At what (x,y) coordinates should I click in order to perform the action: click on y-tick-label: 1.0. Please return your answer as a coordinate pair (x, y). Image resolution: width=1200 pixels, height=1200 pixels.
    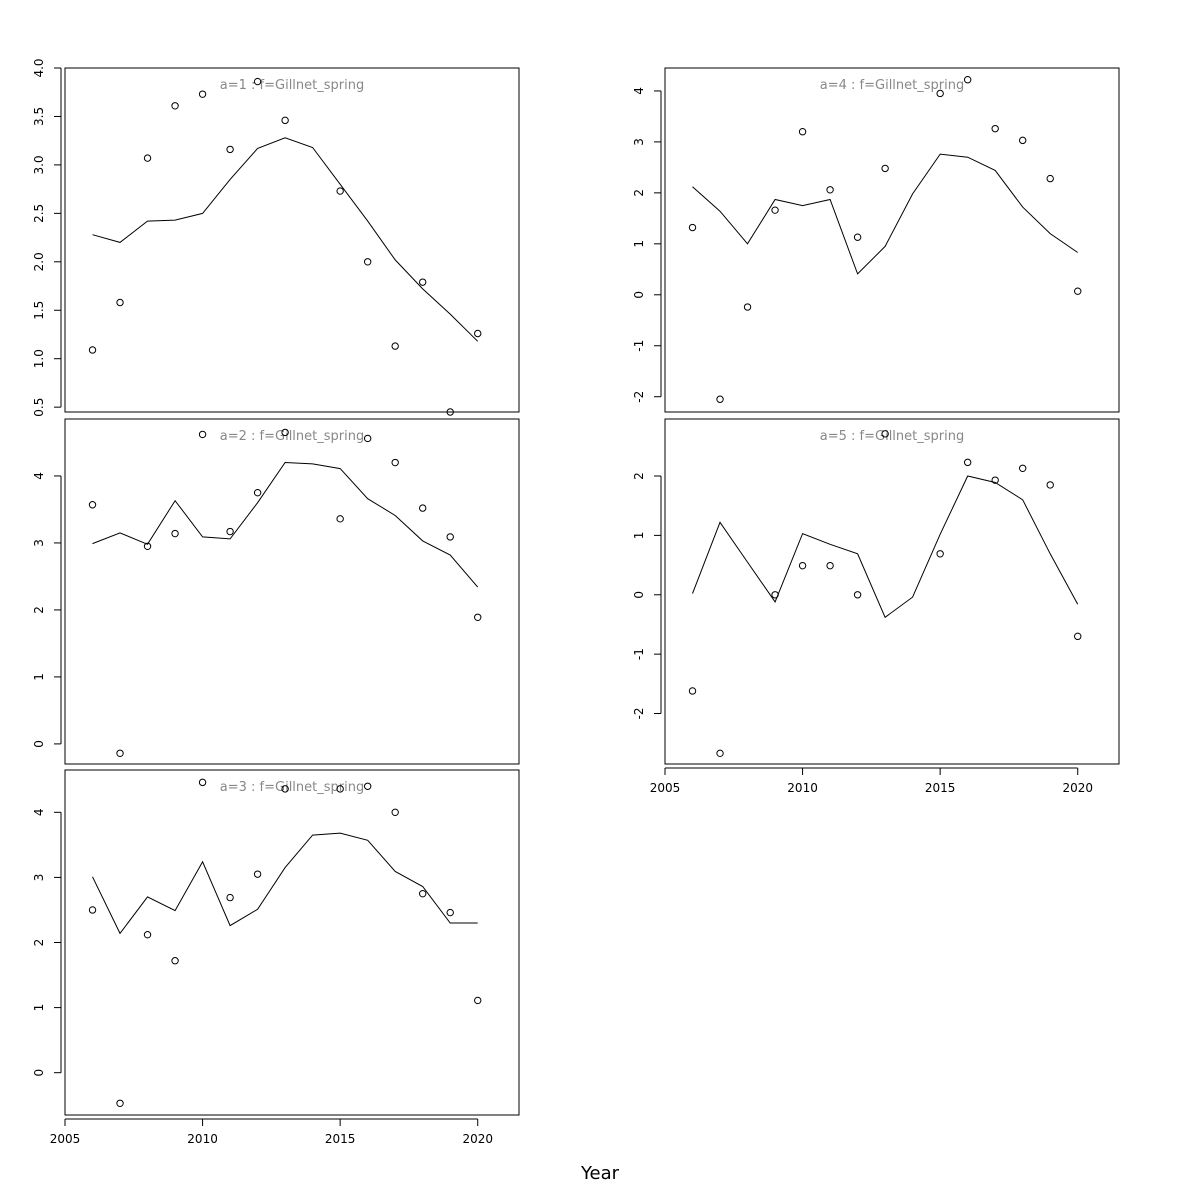
    Looking at the image, I should click on (39, 358).